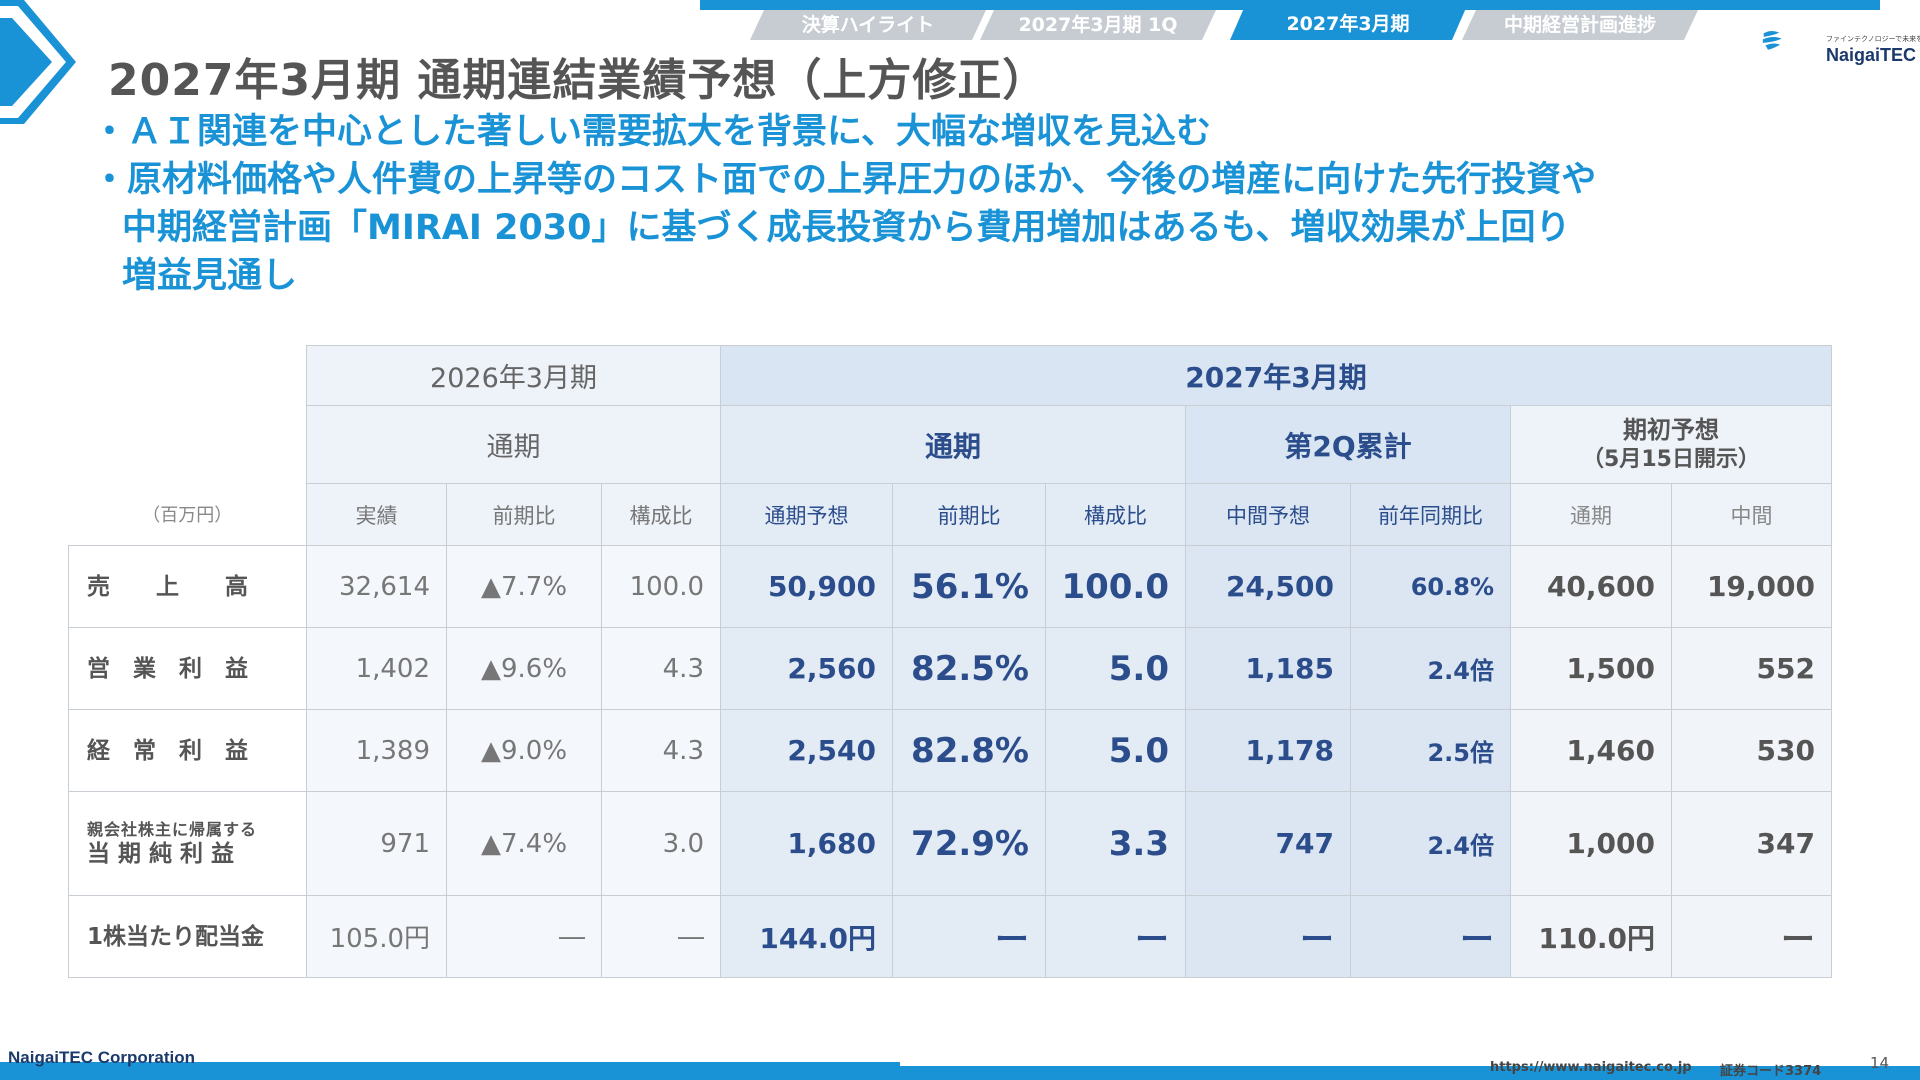 The width and height of the screenshot is (1920, 1080). What do you see at coordinates (661, 843) in the screenshot?
I see `cell-ratio: 3.0` at bounding box center [661, 843].